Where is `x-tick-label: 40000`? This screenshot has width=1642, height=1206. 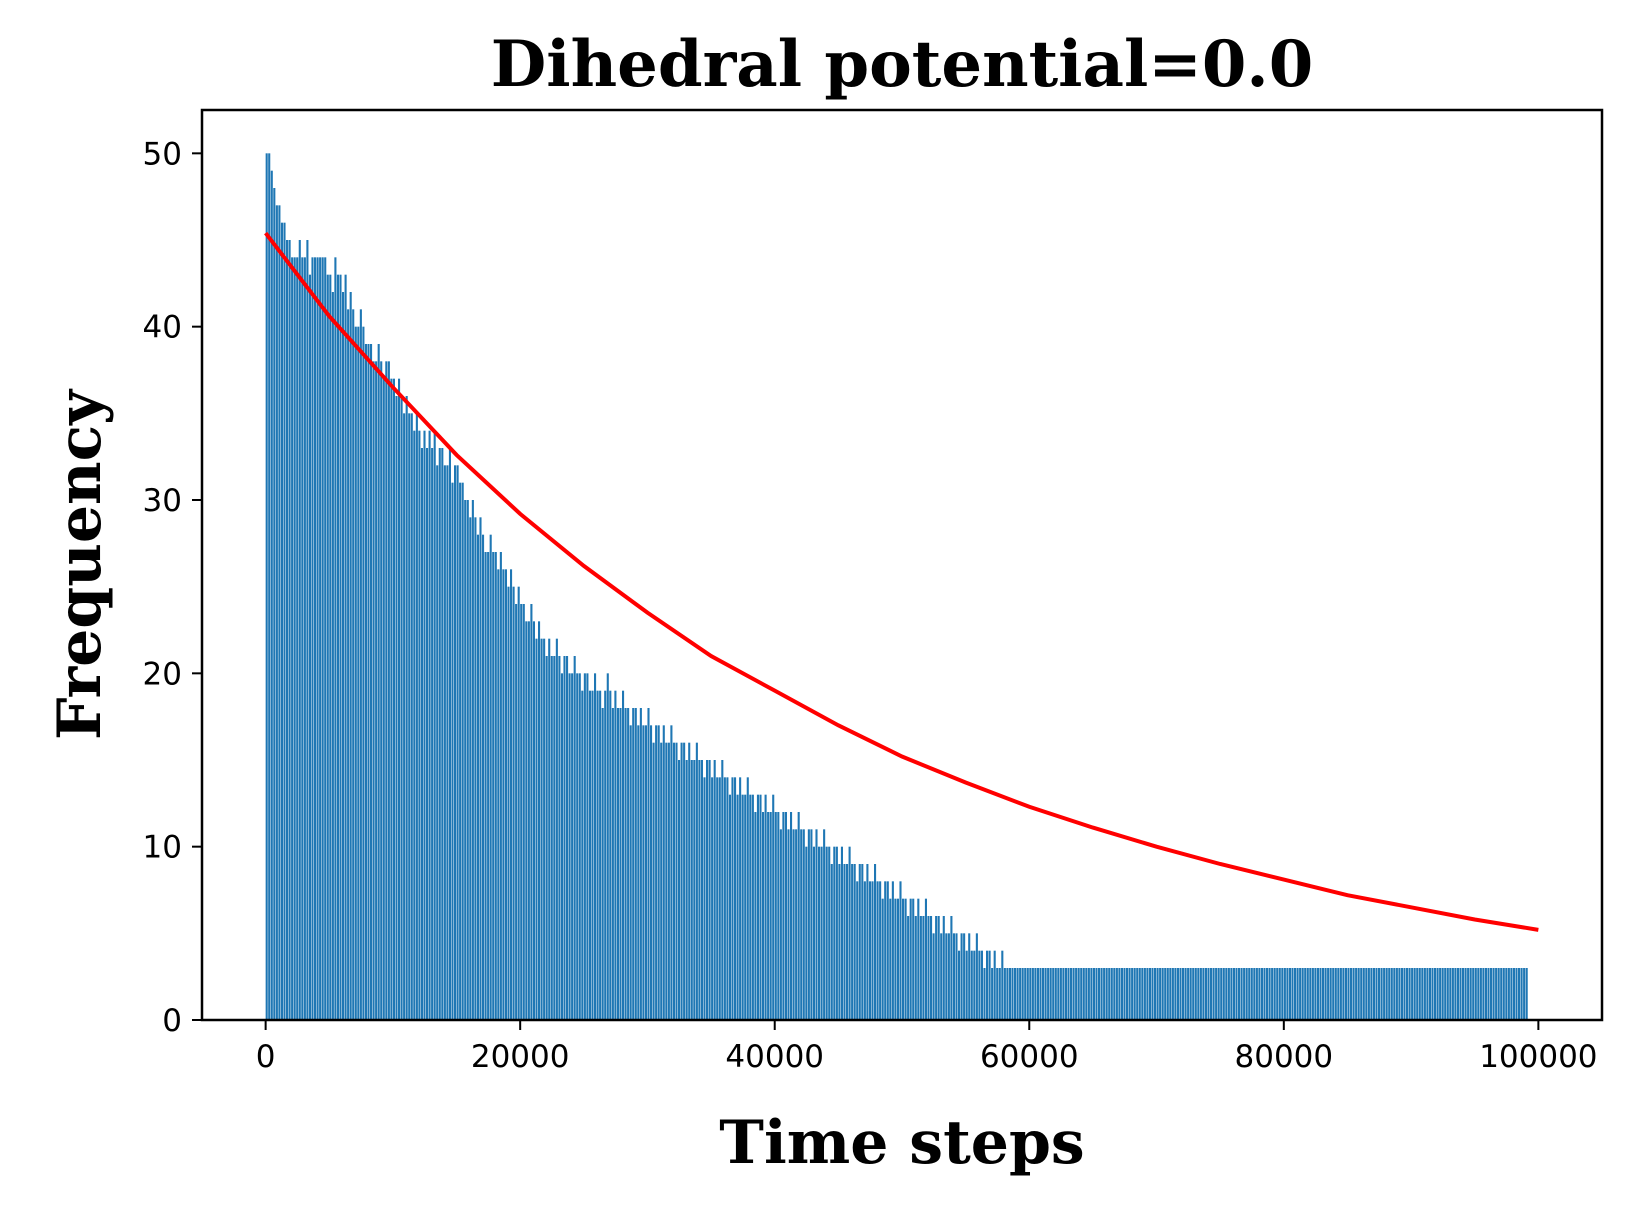 x-tick-label: 40000 is located at coordinates (774, 1057).